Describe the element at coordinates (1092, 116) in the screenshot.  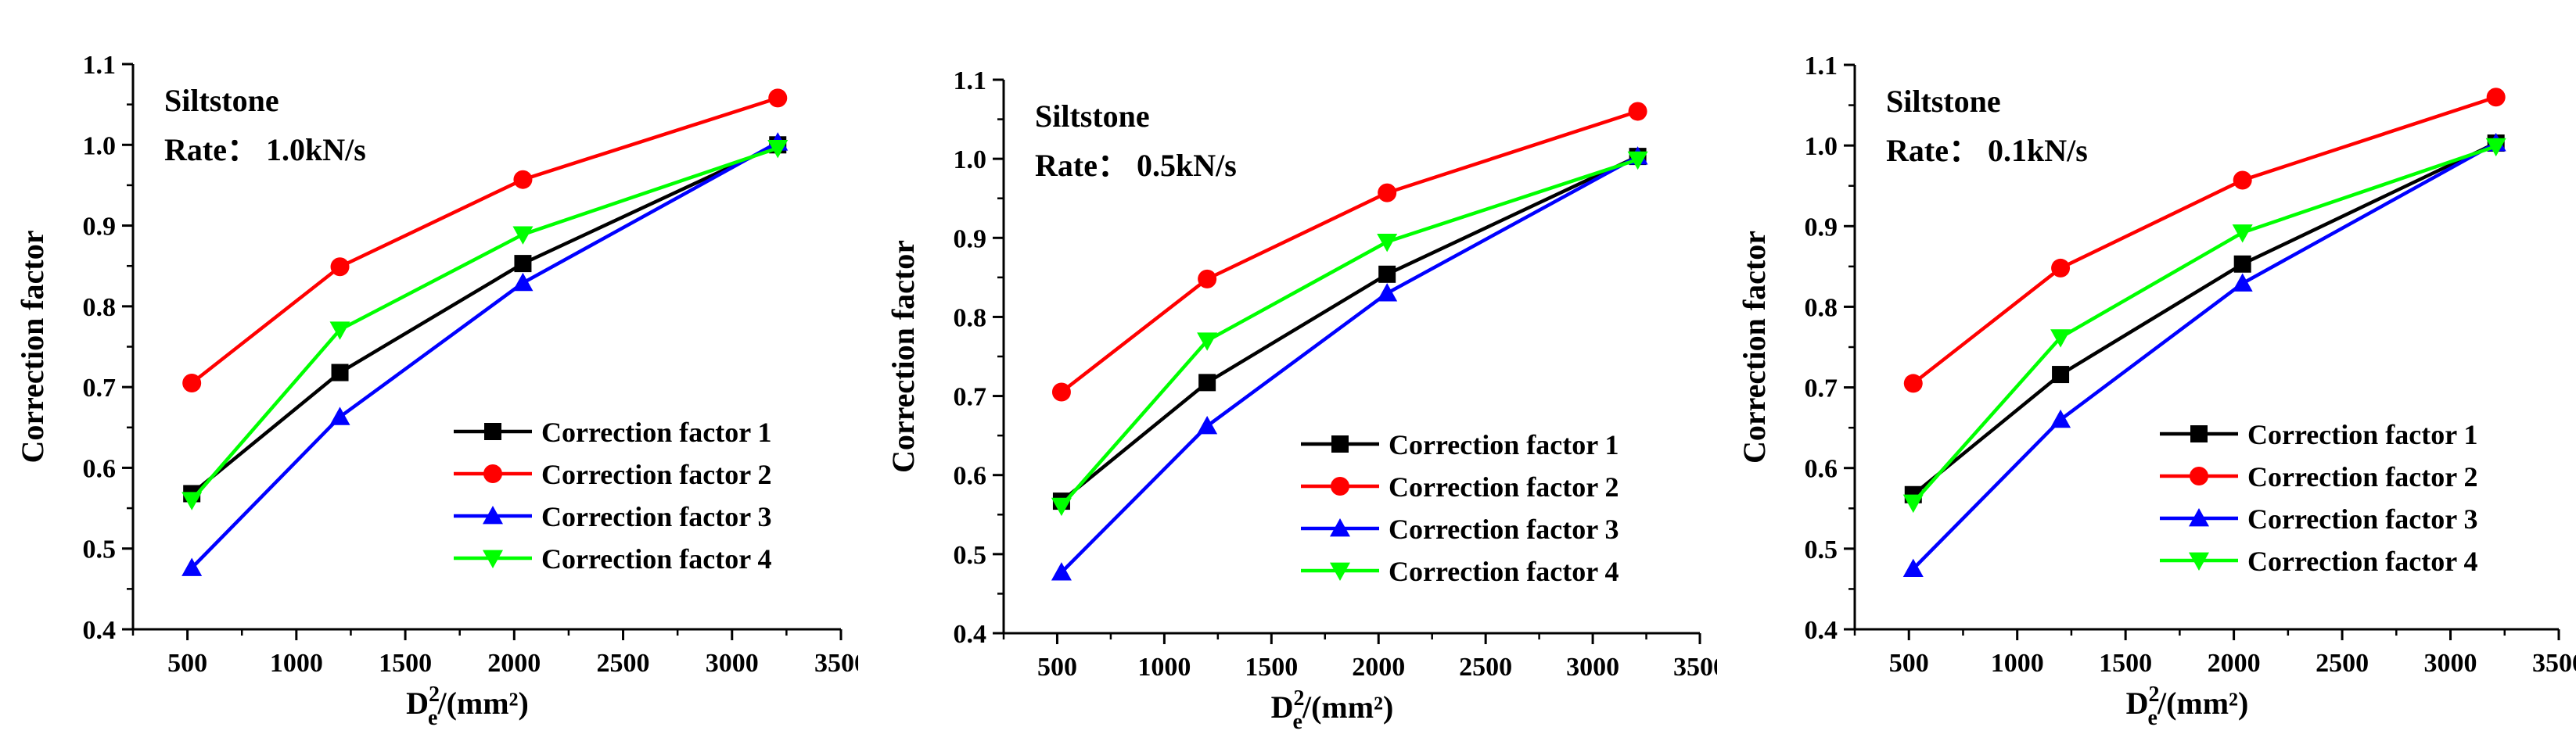
I see `chart2-annotation-material: Siltstone` at that location.